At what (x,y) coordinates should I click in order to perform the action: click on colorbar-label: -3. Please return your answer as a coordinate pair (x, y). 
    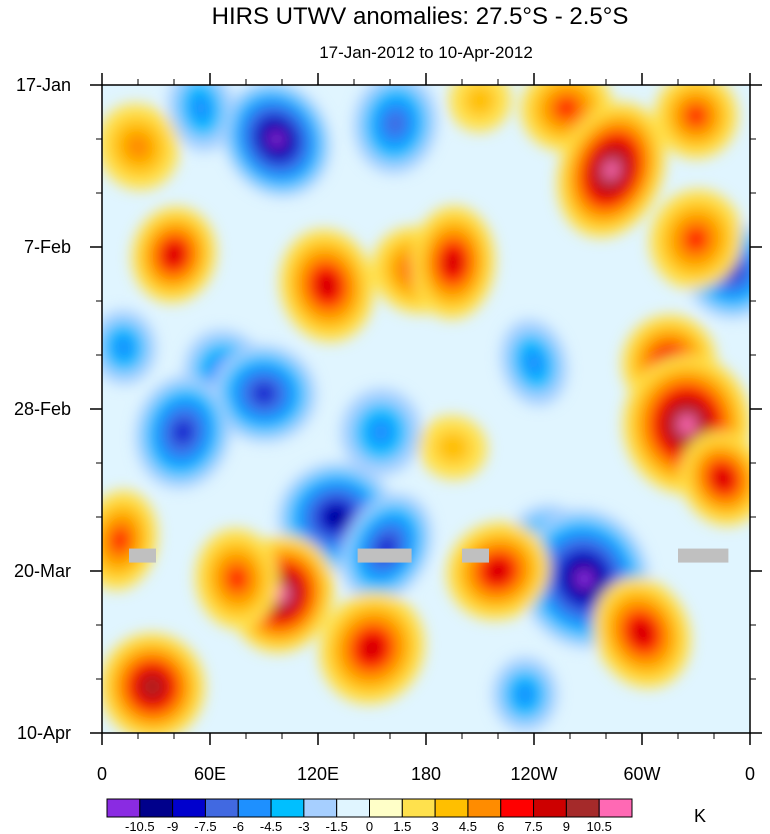
    Looking at the image, I should click on (304, 826).